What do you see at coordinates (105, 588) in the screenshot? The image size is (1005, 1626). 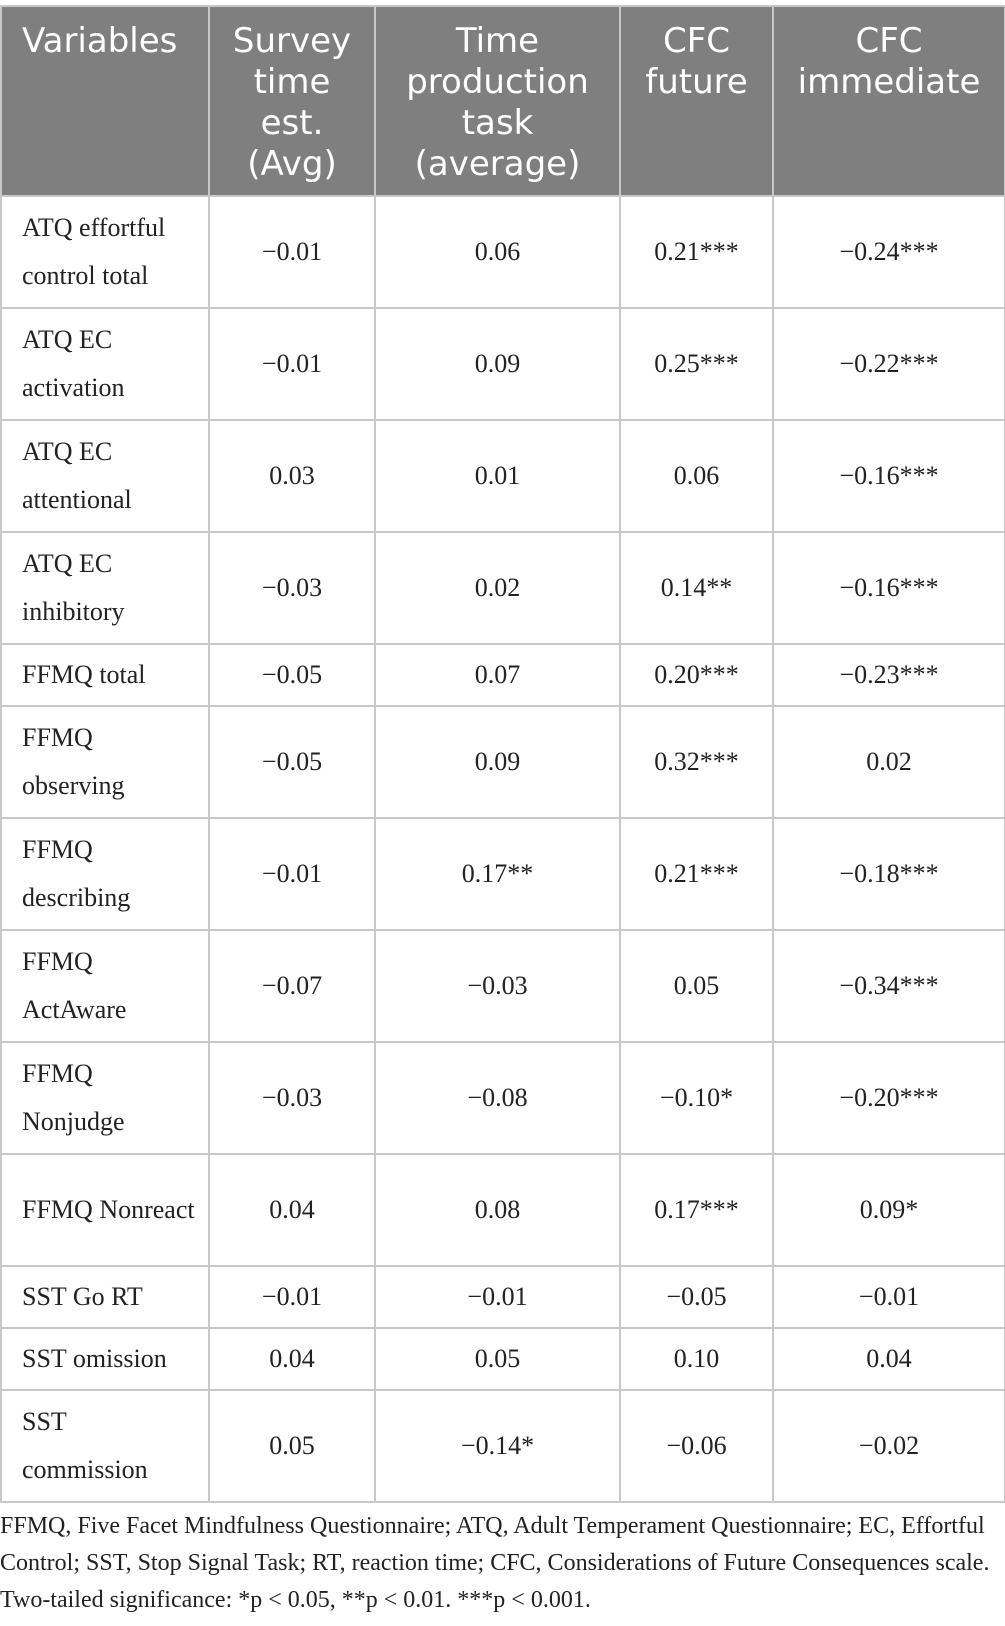 I see `variable-cell: ATQ EC inhibitory` at bounding box center [105, 588].